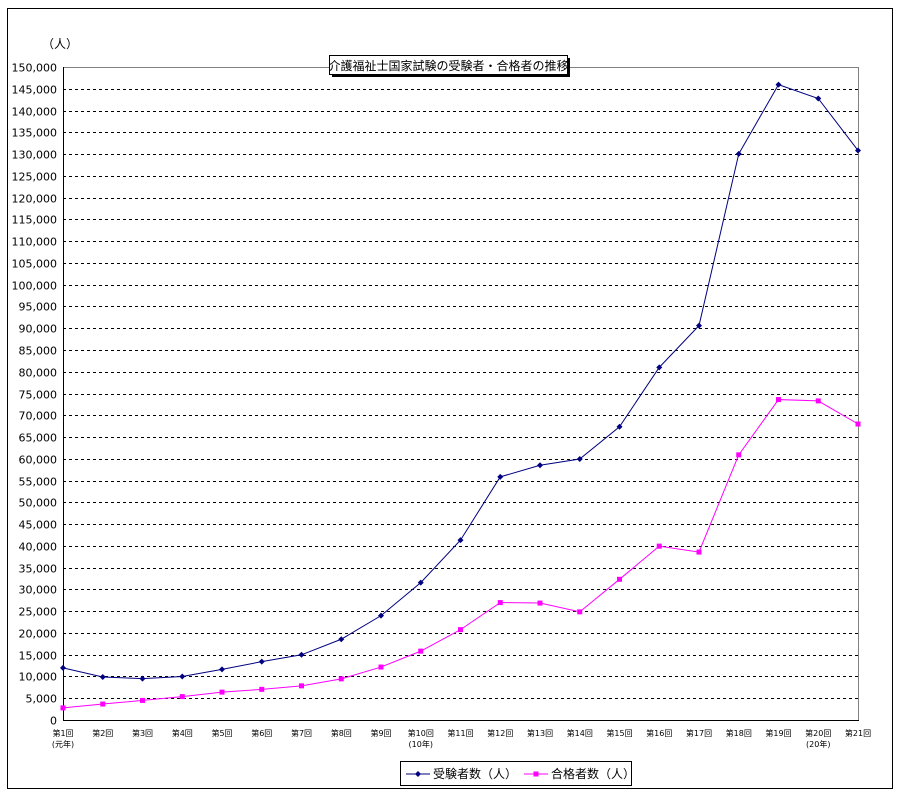  What do you see at coordinates (38, 612) in the screenshot?
I see `y-tick-label: 25,000` at bounding box center [38, 612].